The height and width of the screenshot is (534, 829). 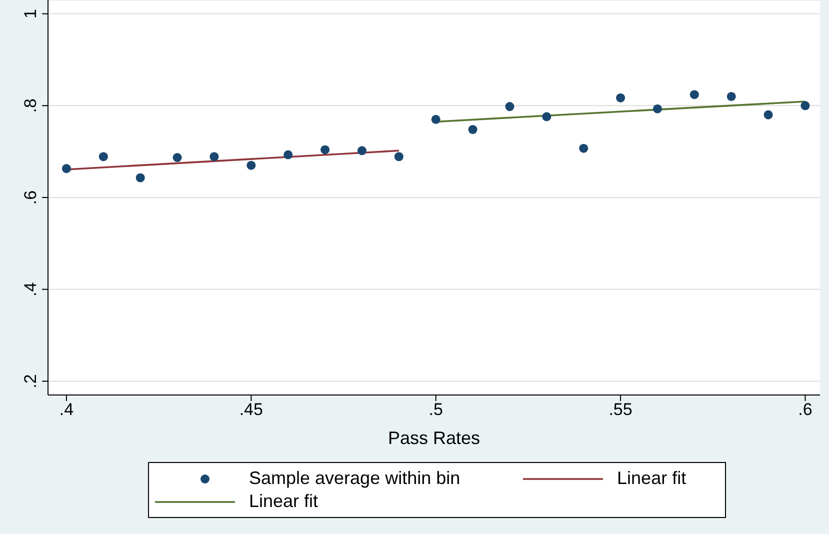 I want to click on y-tick-label: .6, so click(x=30, y=197).